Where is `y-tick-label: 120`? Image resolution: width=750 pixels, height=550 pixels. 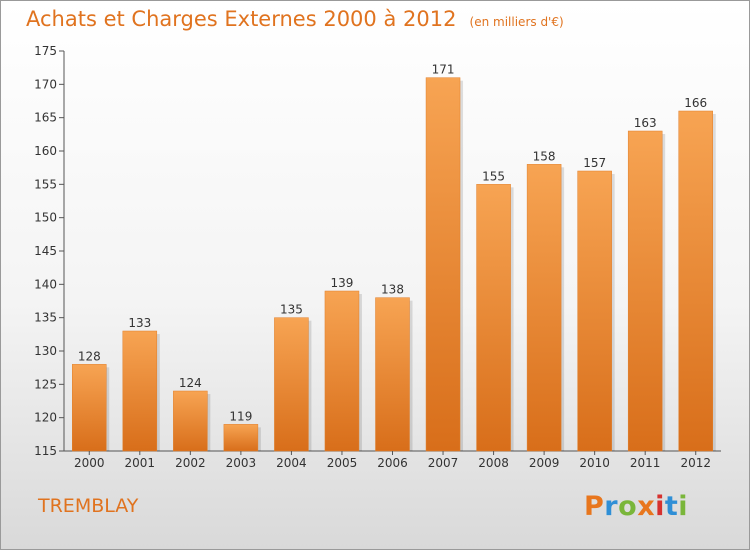
y-tick-label: 120 is located at coordinates (45, 418).